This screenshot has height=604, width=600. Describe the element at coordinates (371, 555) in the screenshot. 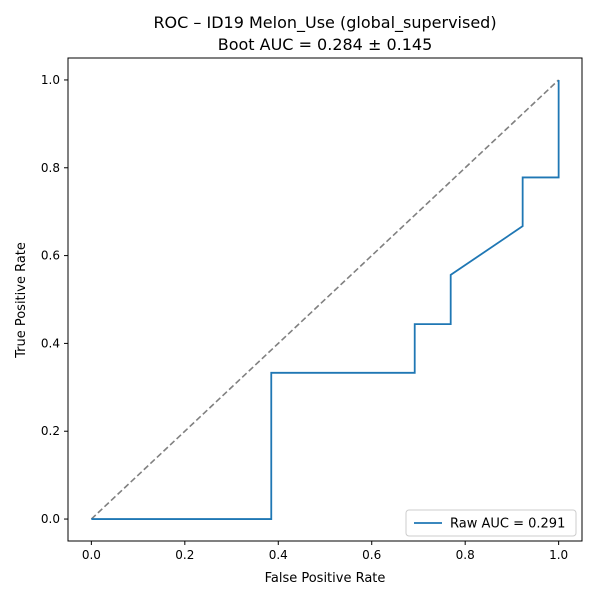

I see `x-tick-label: 0.6` at that location.